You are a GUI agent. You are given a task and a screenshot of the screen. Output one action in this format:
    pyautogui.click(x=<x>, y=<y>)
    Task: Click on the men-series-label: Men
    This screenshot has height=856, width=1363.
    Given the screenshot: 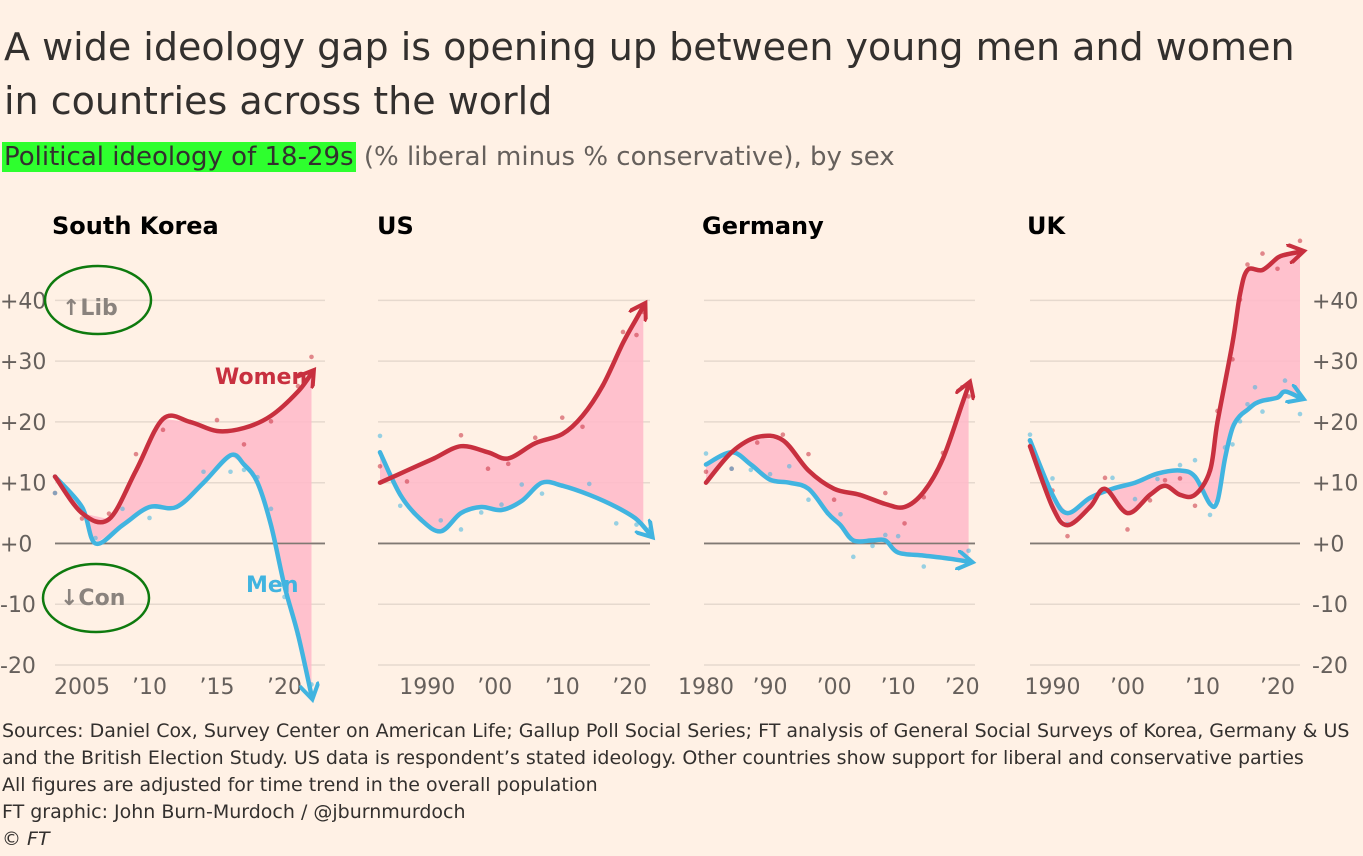 What is the action you would take?
    pyautogui.click(x=272, y=585)
    